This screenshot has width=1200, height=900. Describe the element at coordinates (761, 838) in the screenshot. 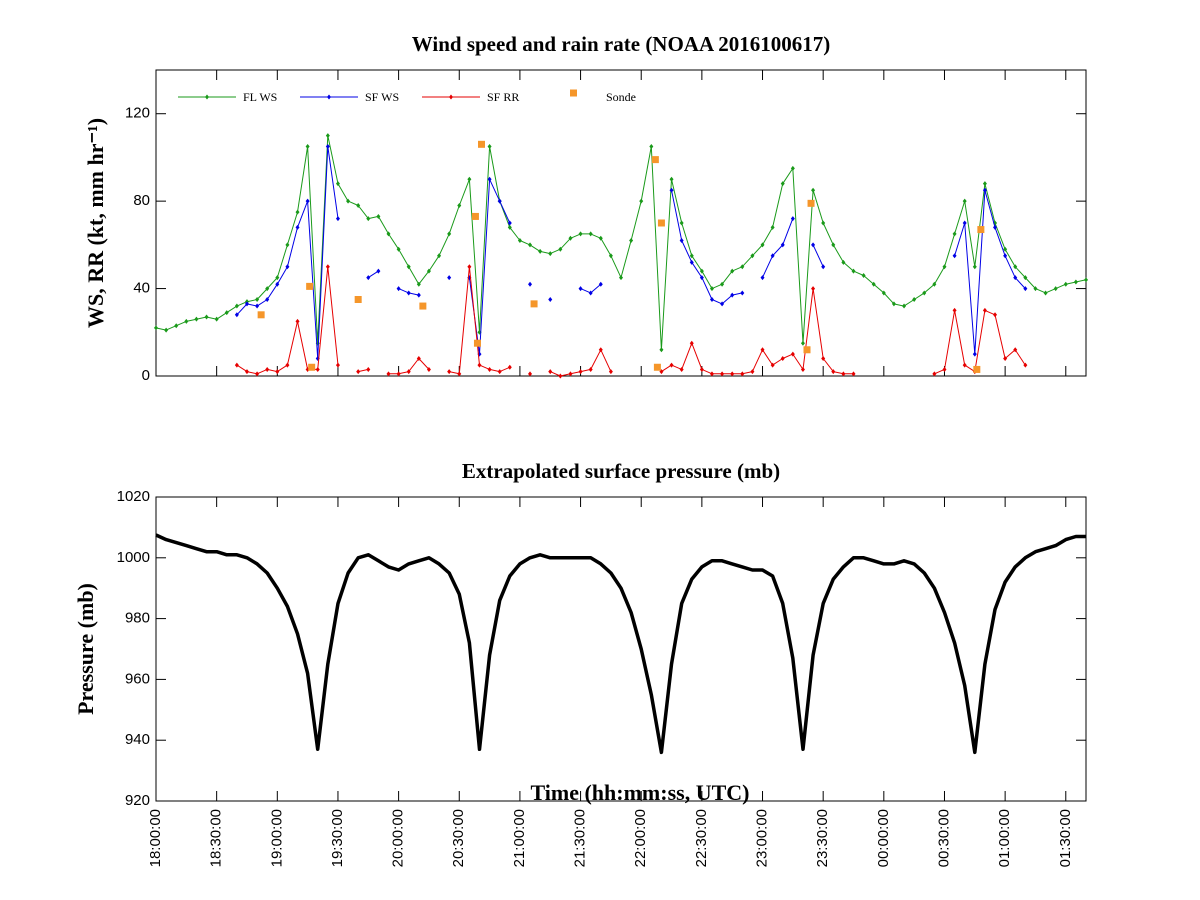

I see `x-tick-label: 23:00:00` at that location.